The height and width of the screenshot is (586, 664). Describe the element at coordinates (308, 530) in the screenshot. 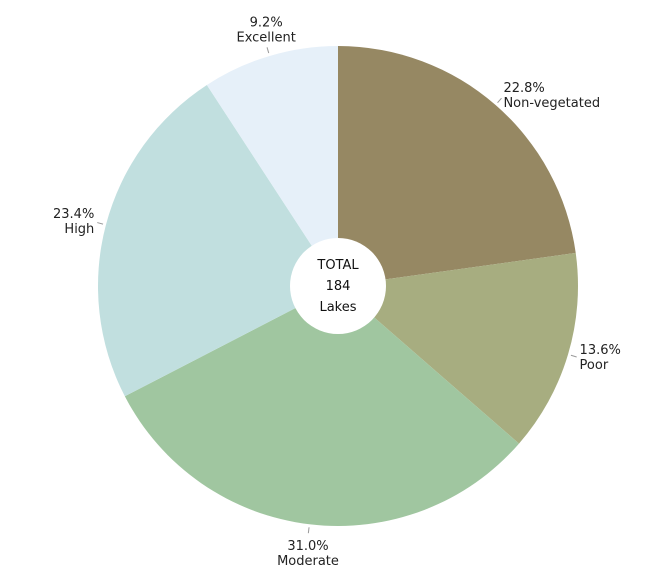

I see `leader-line-moderate` at that location.